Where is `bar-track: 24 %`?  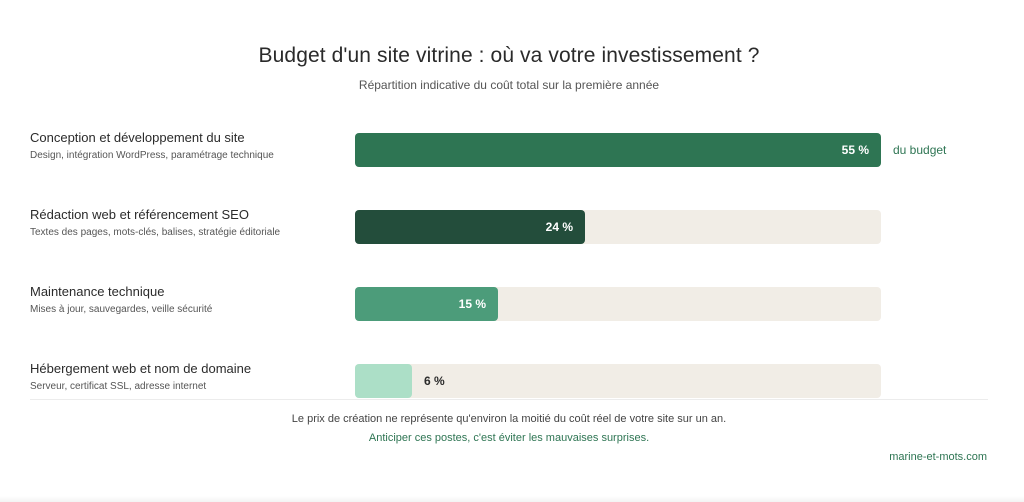
bar-track: 24 % is located at coordinates (618, 227).